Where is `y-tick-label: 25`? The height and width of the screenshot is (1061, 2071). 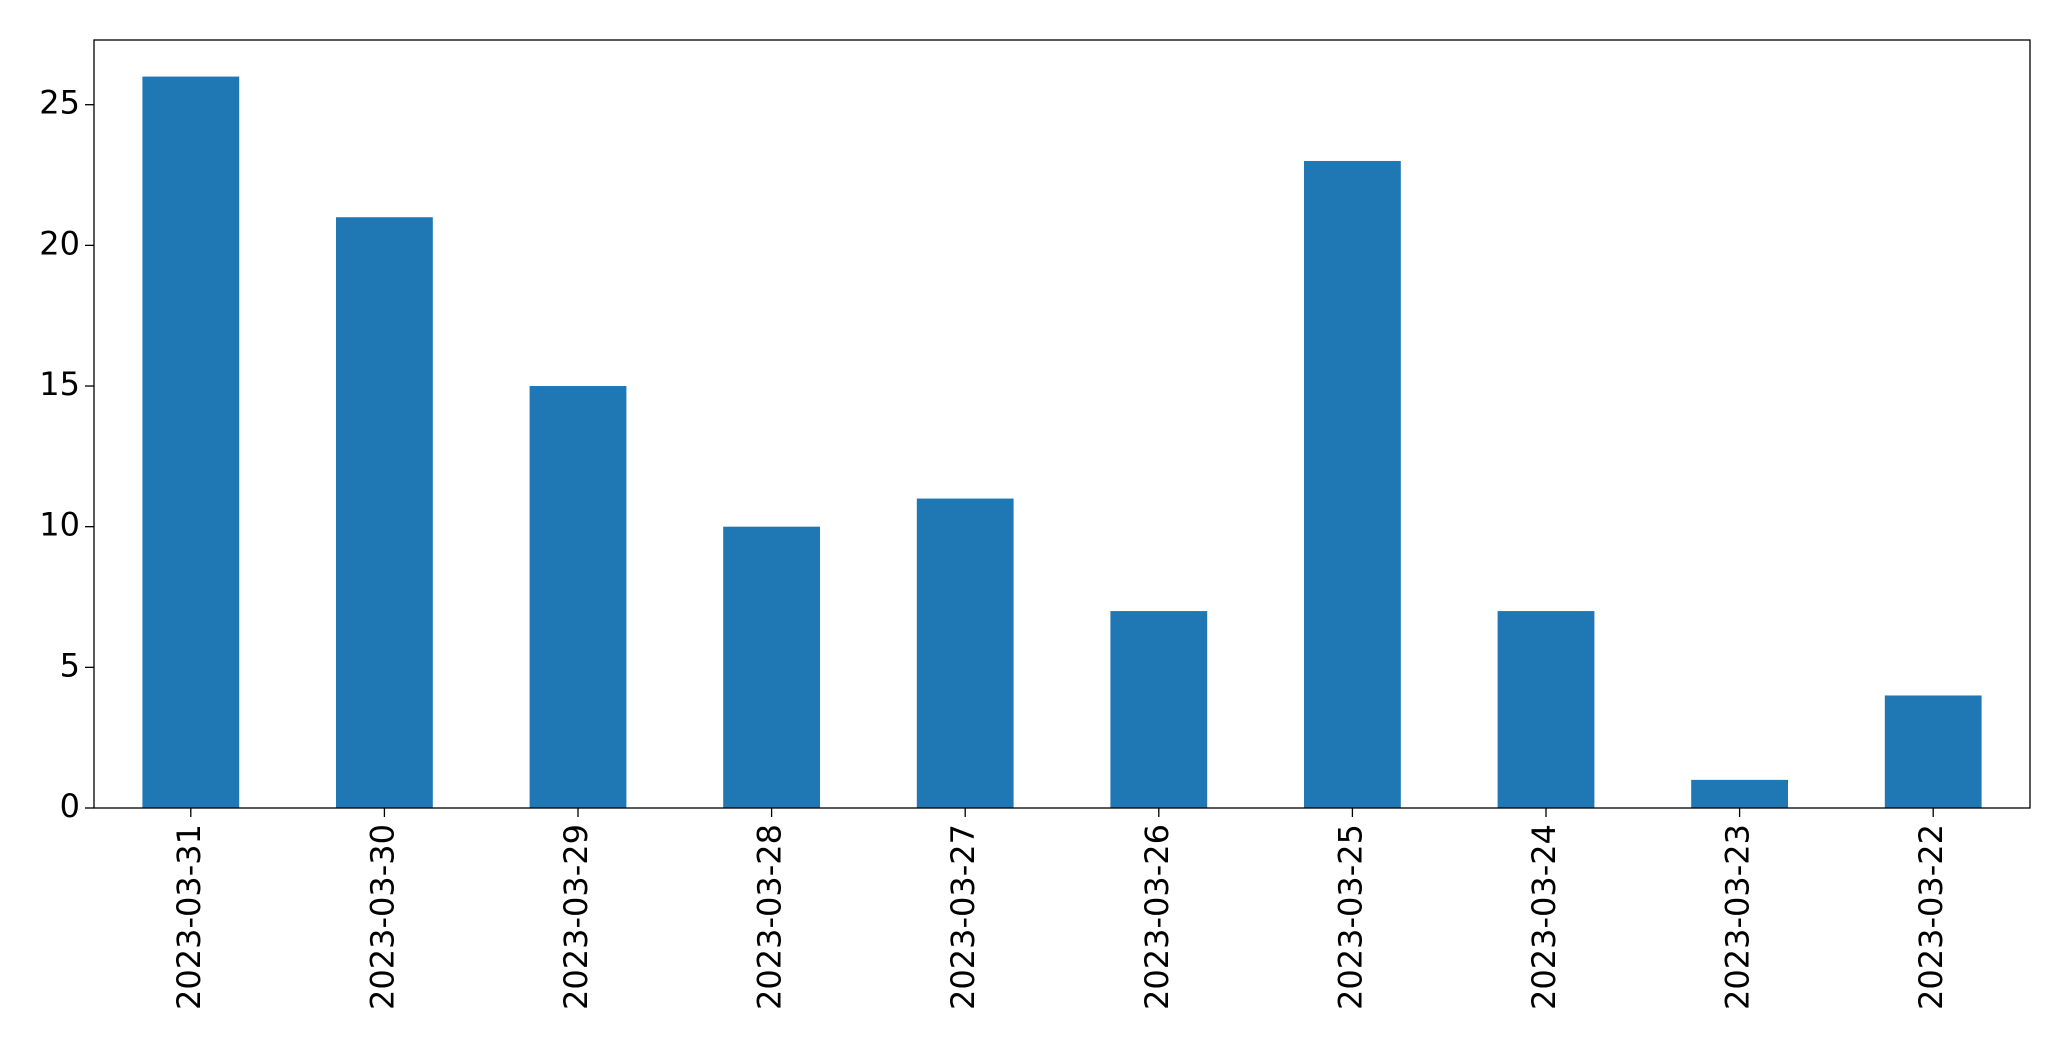
y-tick-label: 25 is located at coordinates (59, 103).